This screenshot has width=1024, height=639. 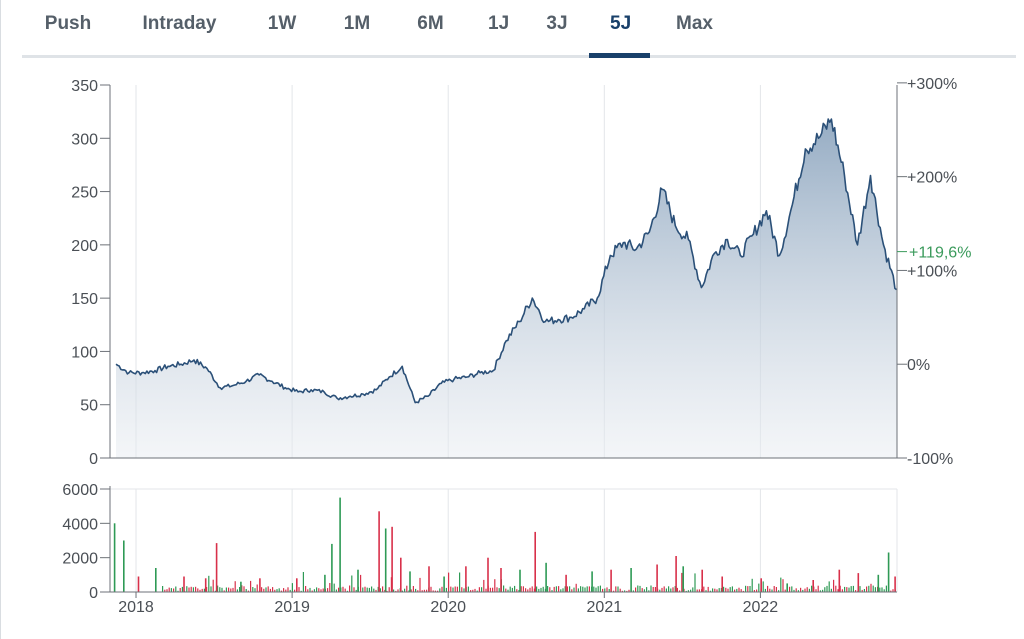 I want to click on active-tab-indicator, so click(x=619, y=55).